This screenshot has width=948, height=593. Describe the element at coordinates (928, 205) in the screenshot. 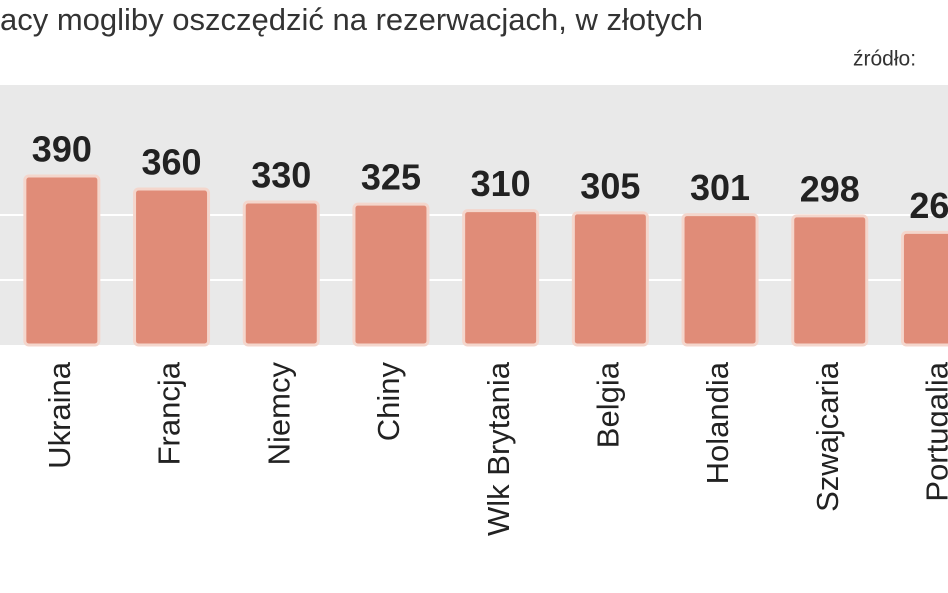

I see `value-label: 260` at that location.